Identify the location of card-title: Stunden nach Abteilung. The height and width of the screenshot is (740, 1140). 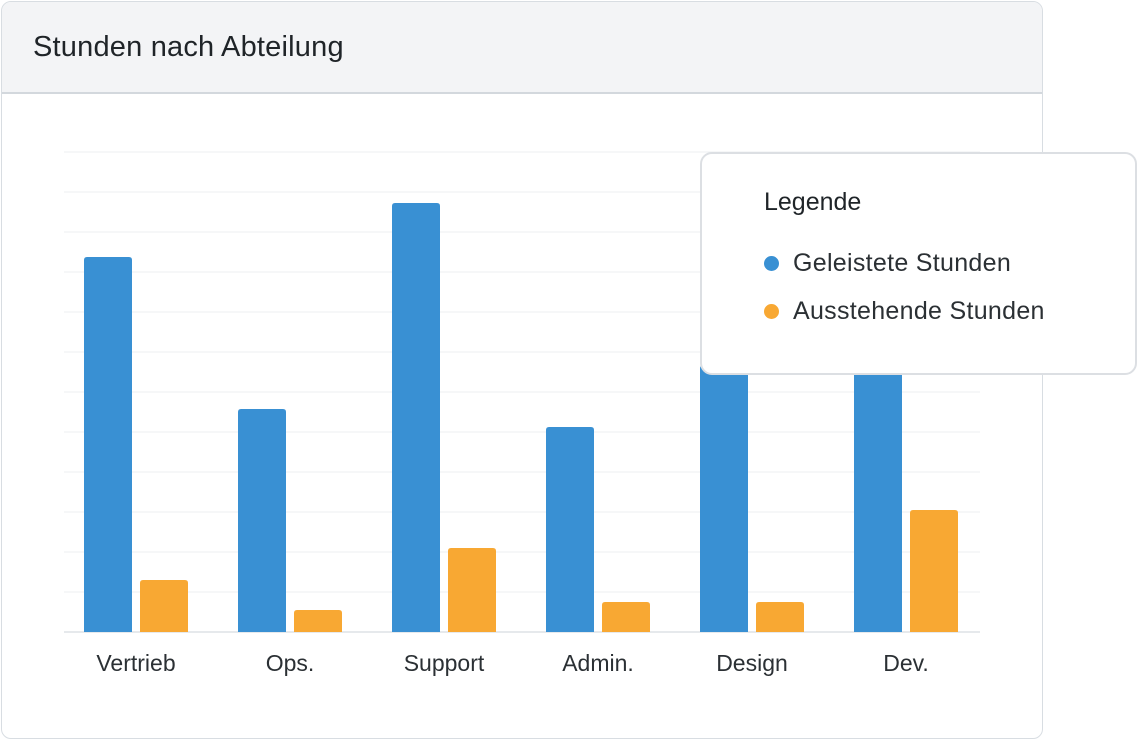
(188, 46).